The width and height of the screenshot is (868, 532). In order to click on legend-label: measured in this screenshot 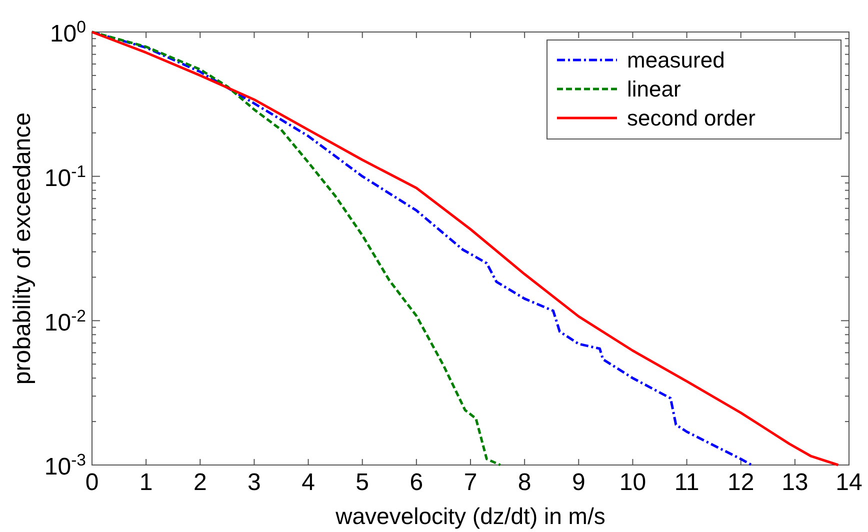, I will do `click(676, 60)`.